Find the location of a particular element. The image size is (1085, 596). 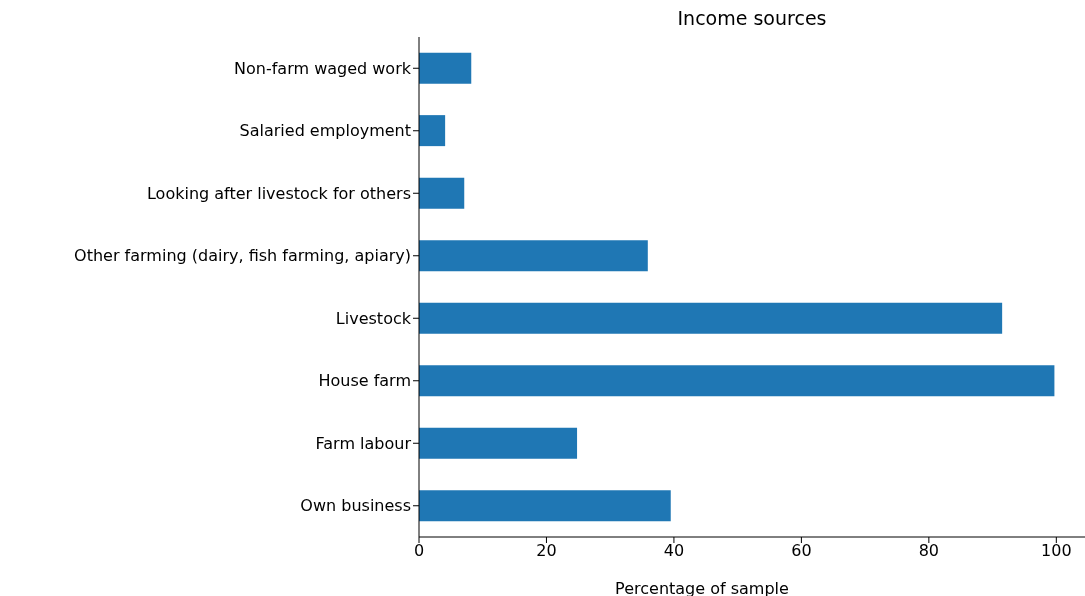

y-tick-label: House farm is located at coordinates (364, 381).